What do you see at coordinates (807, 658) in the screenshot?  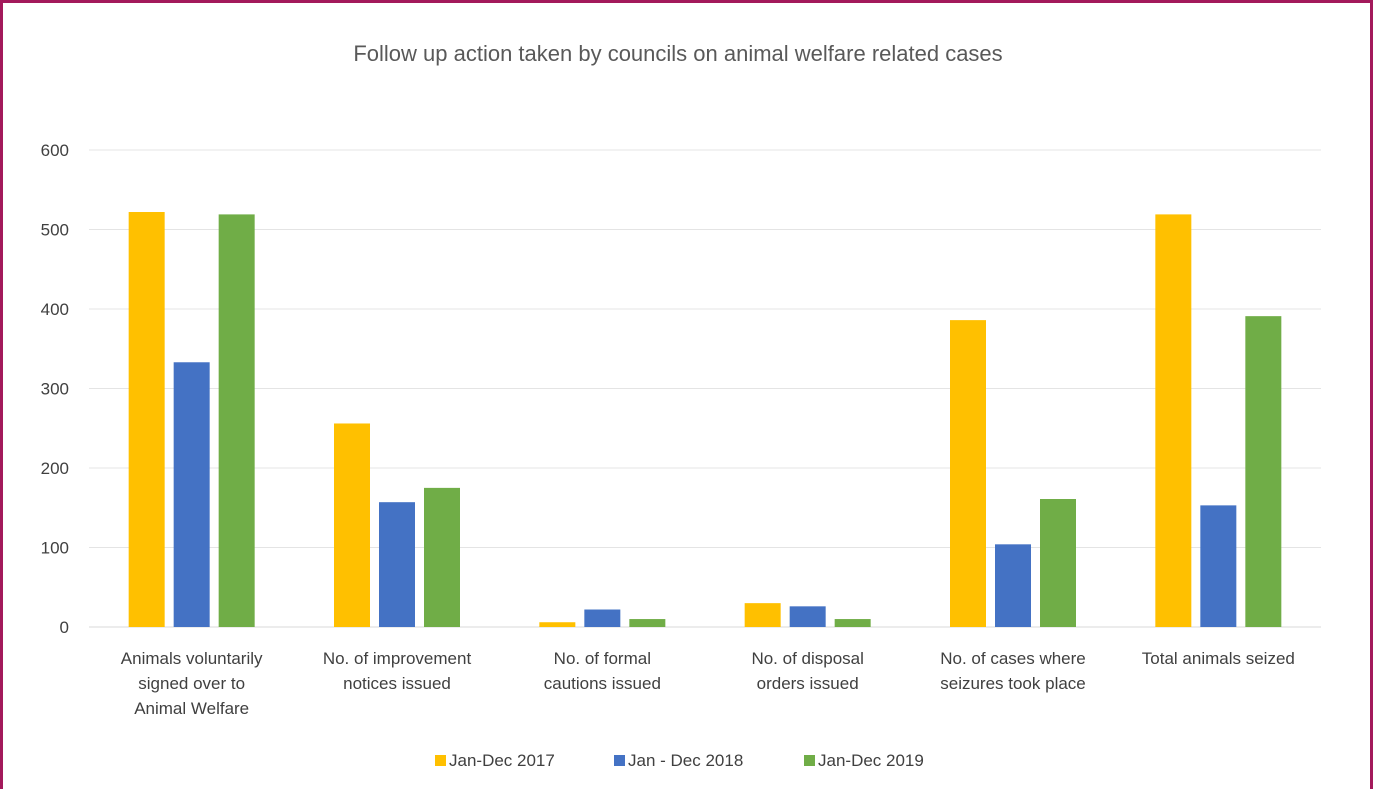 I see `x-tick-label: No. of disposal` at bounding box center [807, 658].